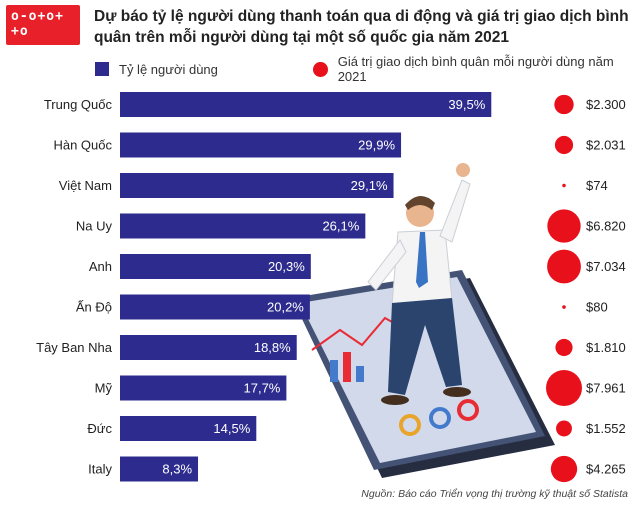 This screenshot has width=640, height=509. What do you see at coordinates (410, 425) in the screenshot?
I see `screen-donut-icon` at bounding box center [410, 425].